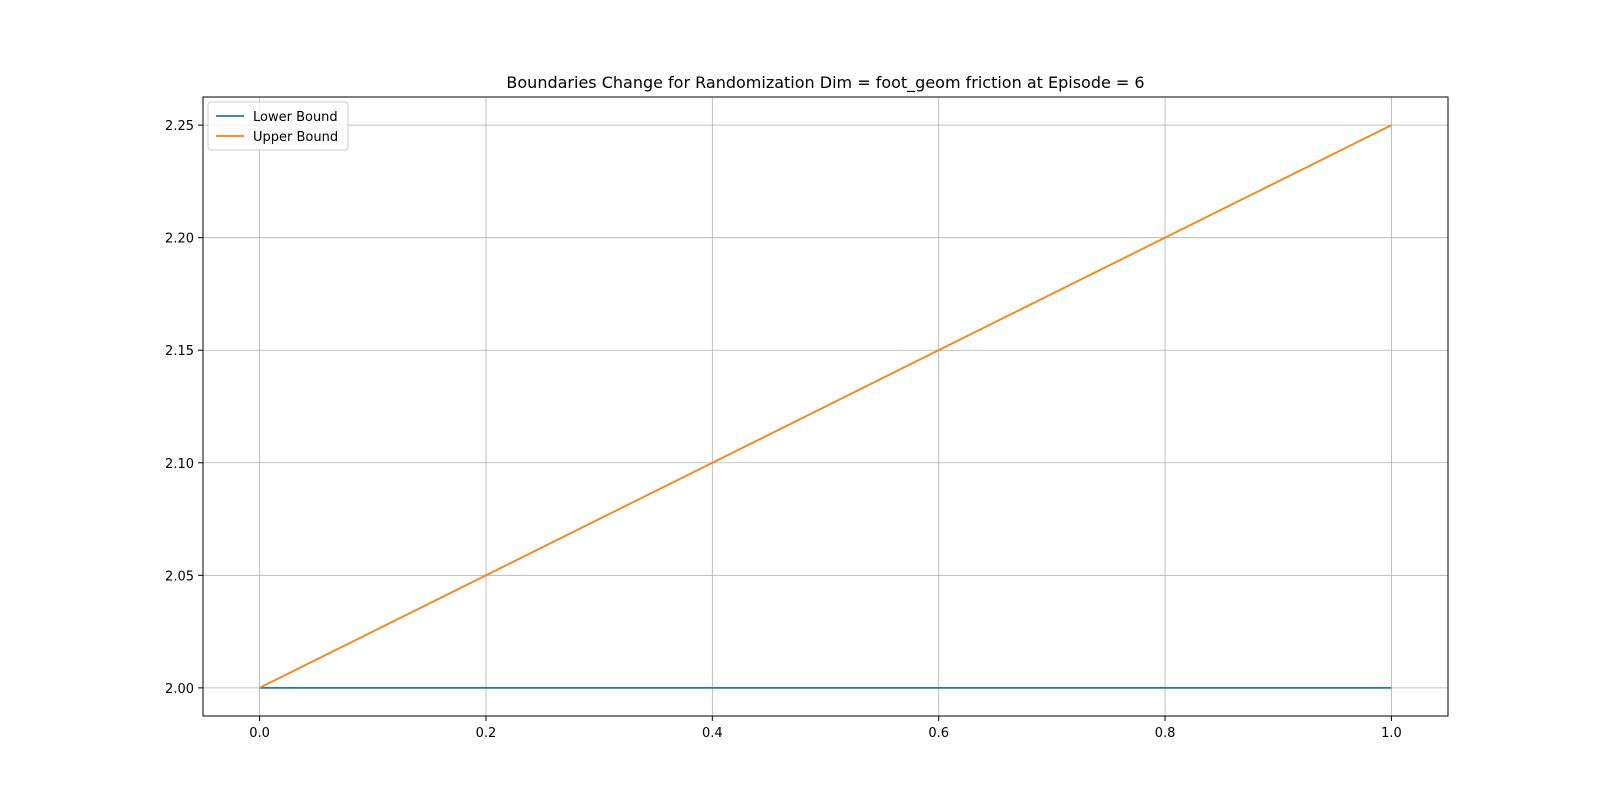 The width and height of the screenshot is (1600, 800). What do you see at coordinates (1165, 733) in the screenshot?
I see `x-tick-label: 0.8` at bounding box center [1165, 733].